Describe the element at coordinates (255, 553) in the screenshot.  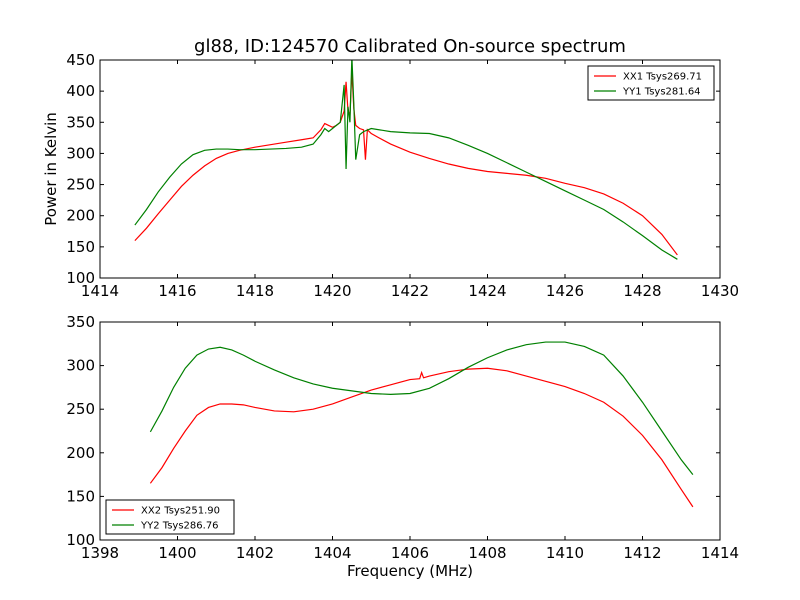
I see `x-tick-label: 1402` at that location.